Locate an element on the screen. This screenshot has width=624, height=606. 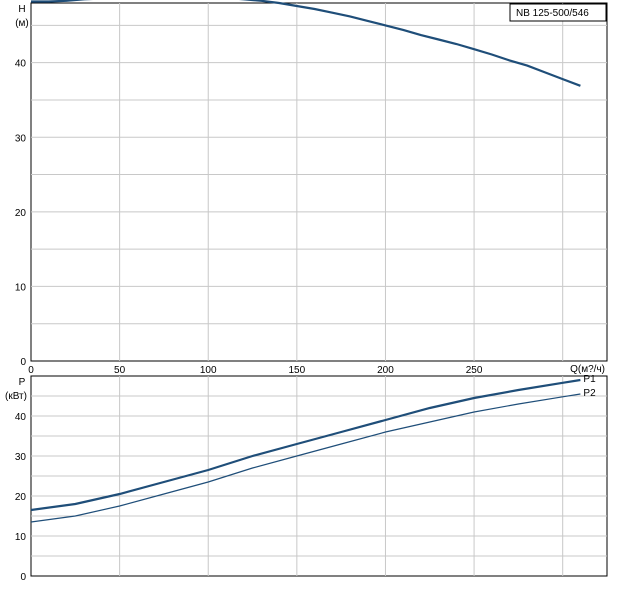
bottom-ytick-labels: 0 10 20 30 40 is located at coordinates (21, 497).